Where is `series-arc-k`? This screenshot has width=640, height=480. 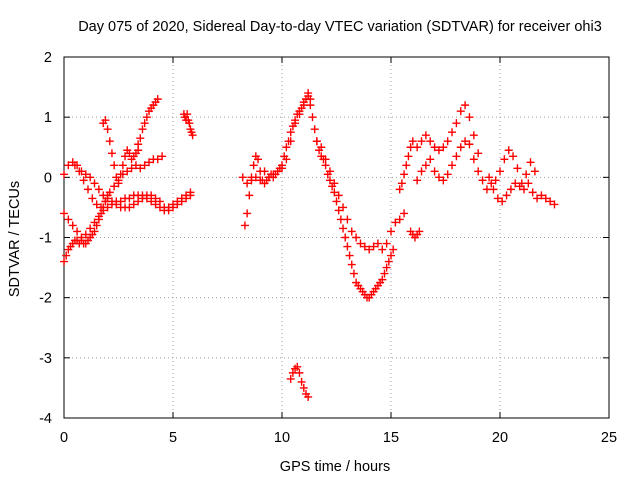 series-arc-k is located at coordinates (360, 195).